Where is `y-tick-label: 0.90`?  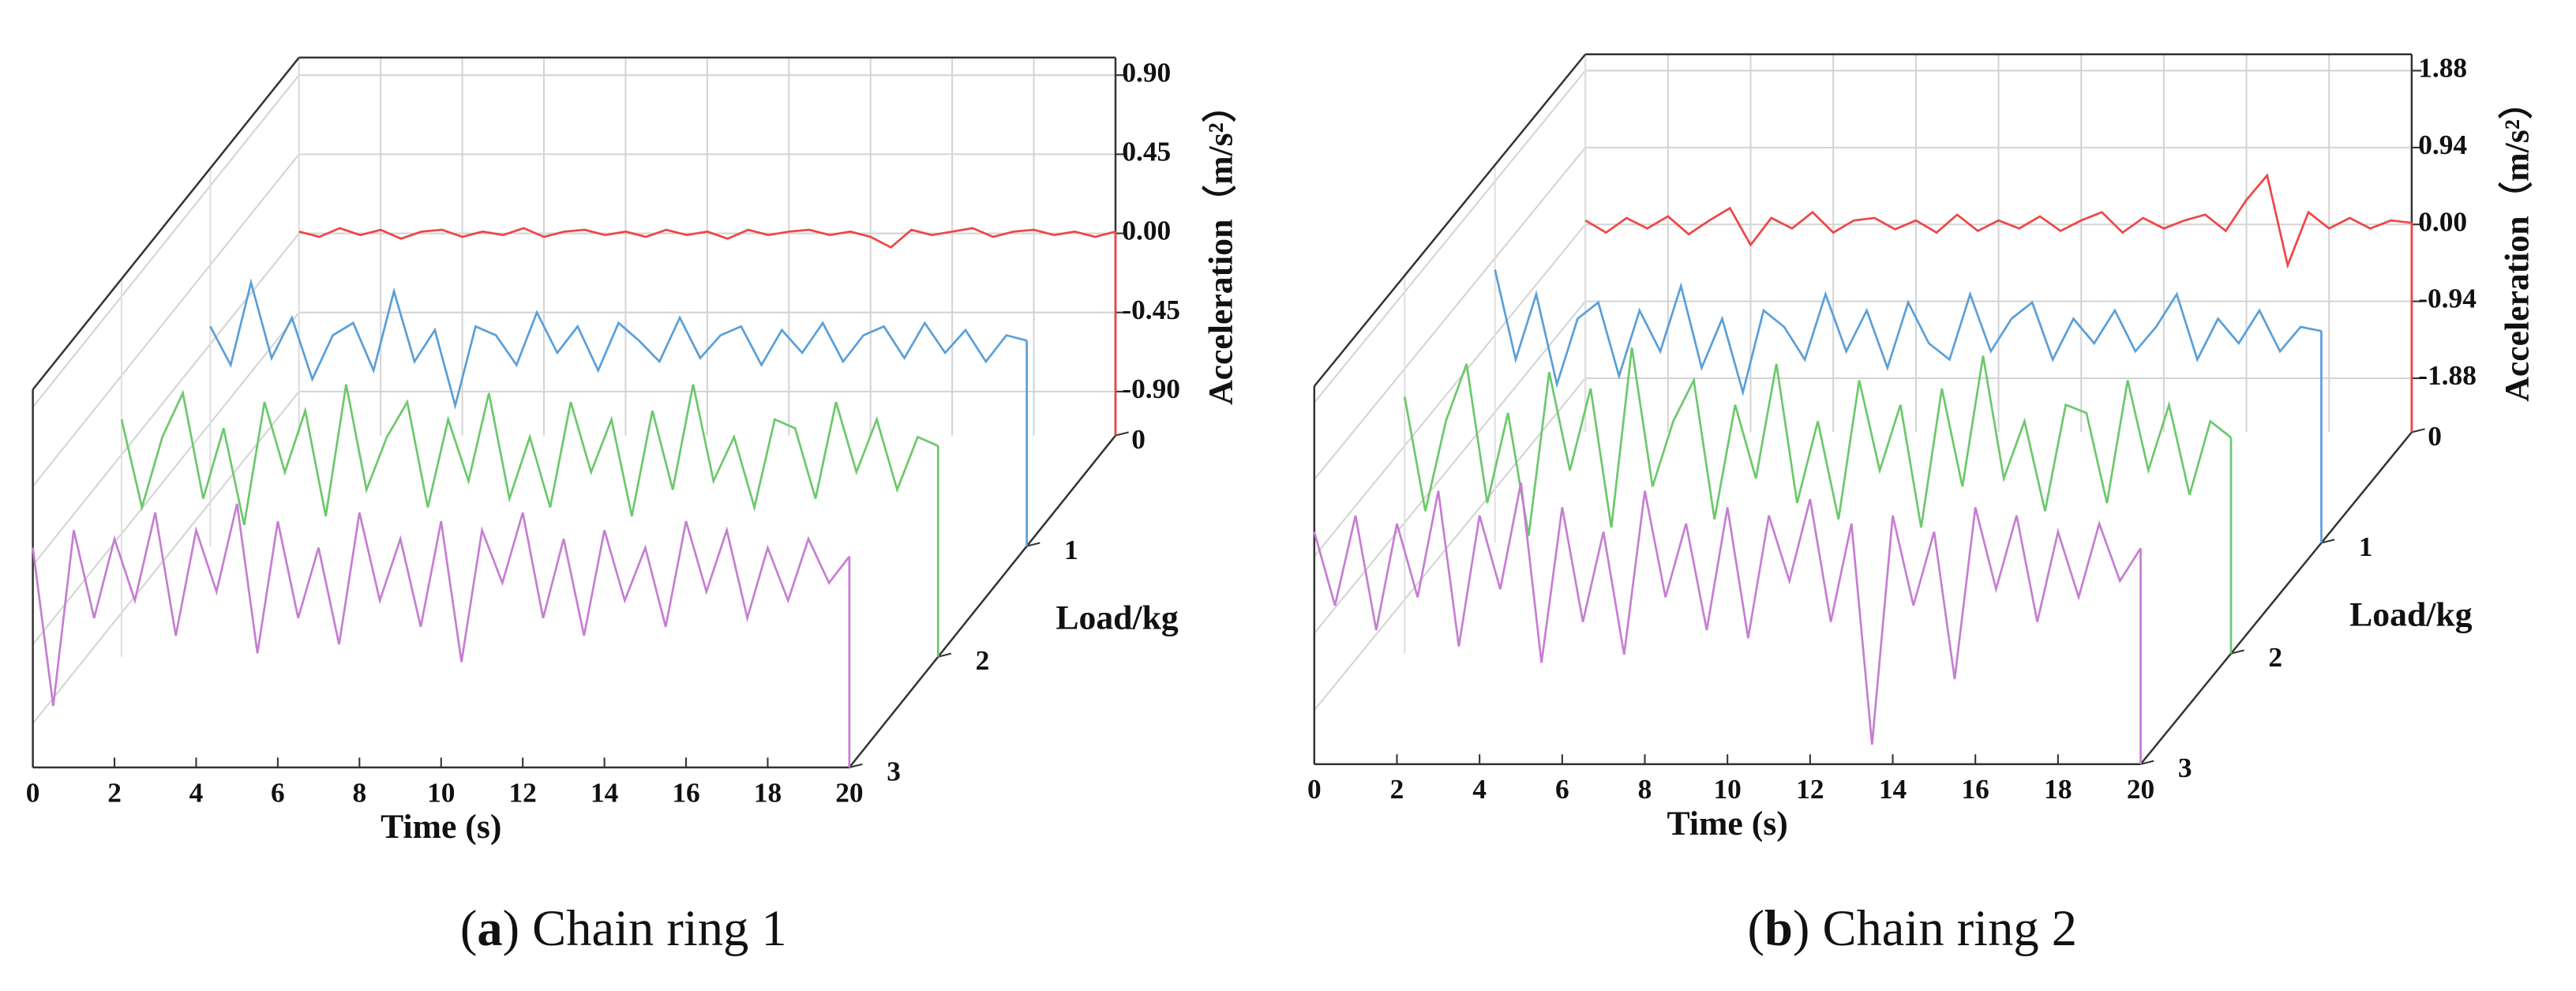 y-tick-label: 0.90 is located at coordinates (1146, 72).